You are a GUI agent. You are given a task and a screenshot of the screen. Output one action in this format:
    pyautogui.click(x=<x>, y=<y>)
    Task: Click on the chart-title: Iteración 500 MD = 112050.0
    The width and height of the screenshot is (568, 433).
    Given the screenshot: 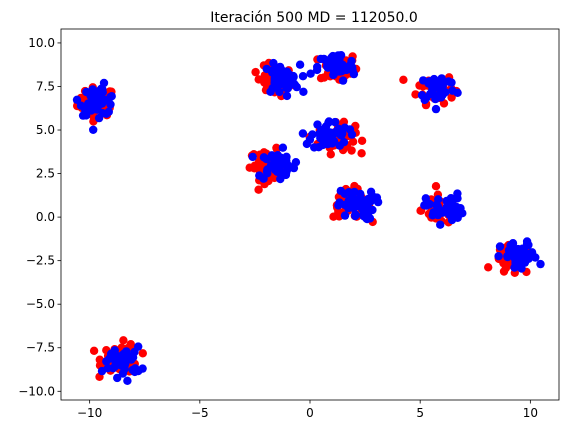 What is the action you would take?
    pyautogui.click(x=314, y=18)
    